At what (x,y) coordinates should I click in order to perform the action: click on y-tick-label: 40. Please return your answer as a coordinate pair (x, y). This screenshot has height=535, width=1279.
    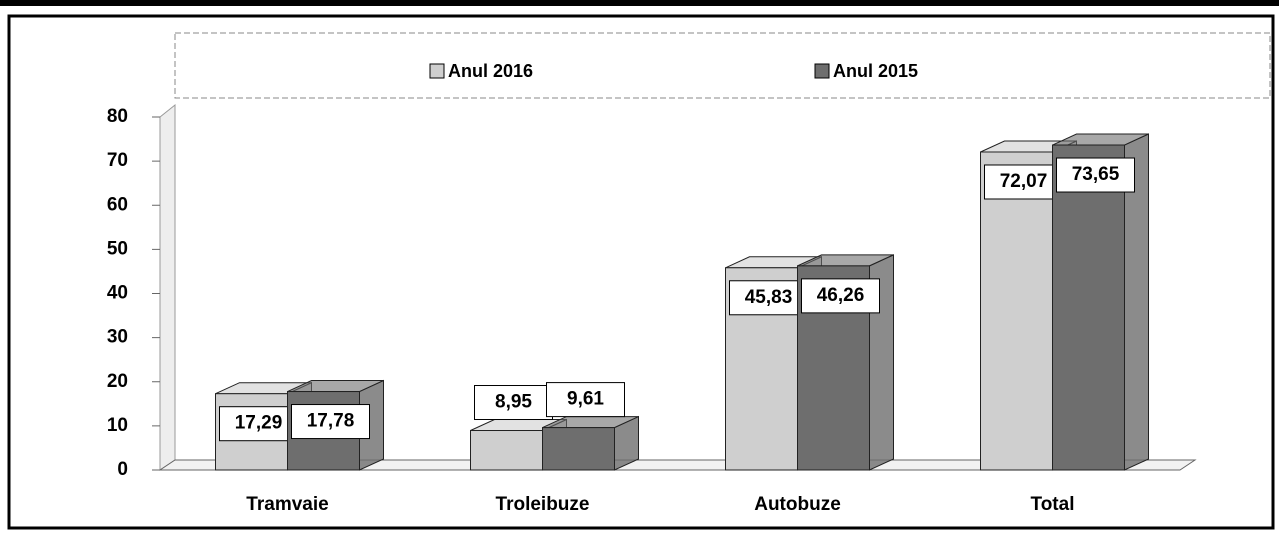
    Looking at the image, I should click on (117, 293).